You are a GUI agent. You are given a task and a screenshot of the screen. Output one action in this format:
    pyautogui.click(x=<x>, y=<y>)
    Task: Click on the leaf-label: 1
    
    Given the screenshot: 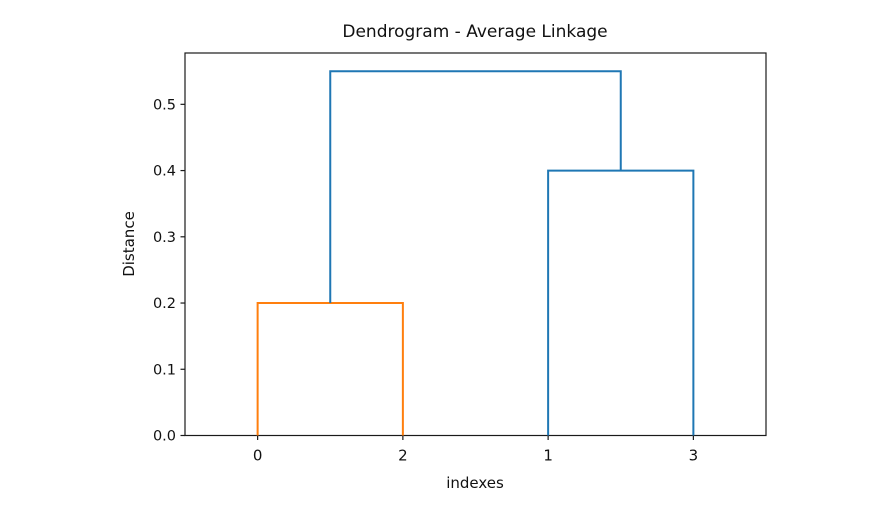 What is the action you would take?
    pyautogui.click(x=548, y=456)
    